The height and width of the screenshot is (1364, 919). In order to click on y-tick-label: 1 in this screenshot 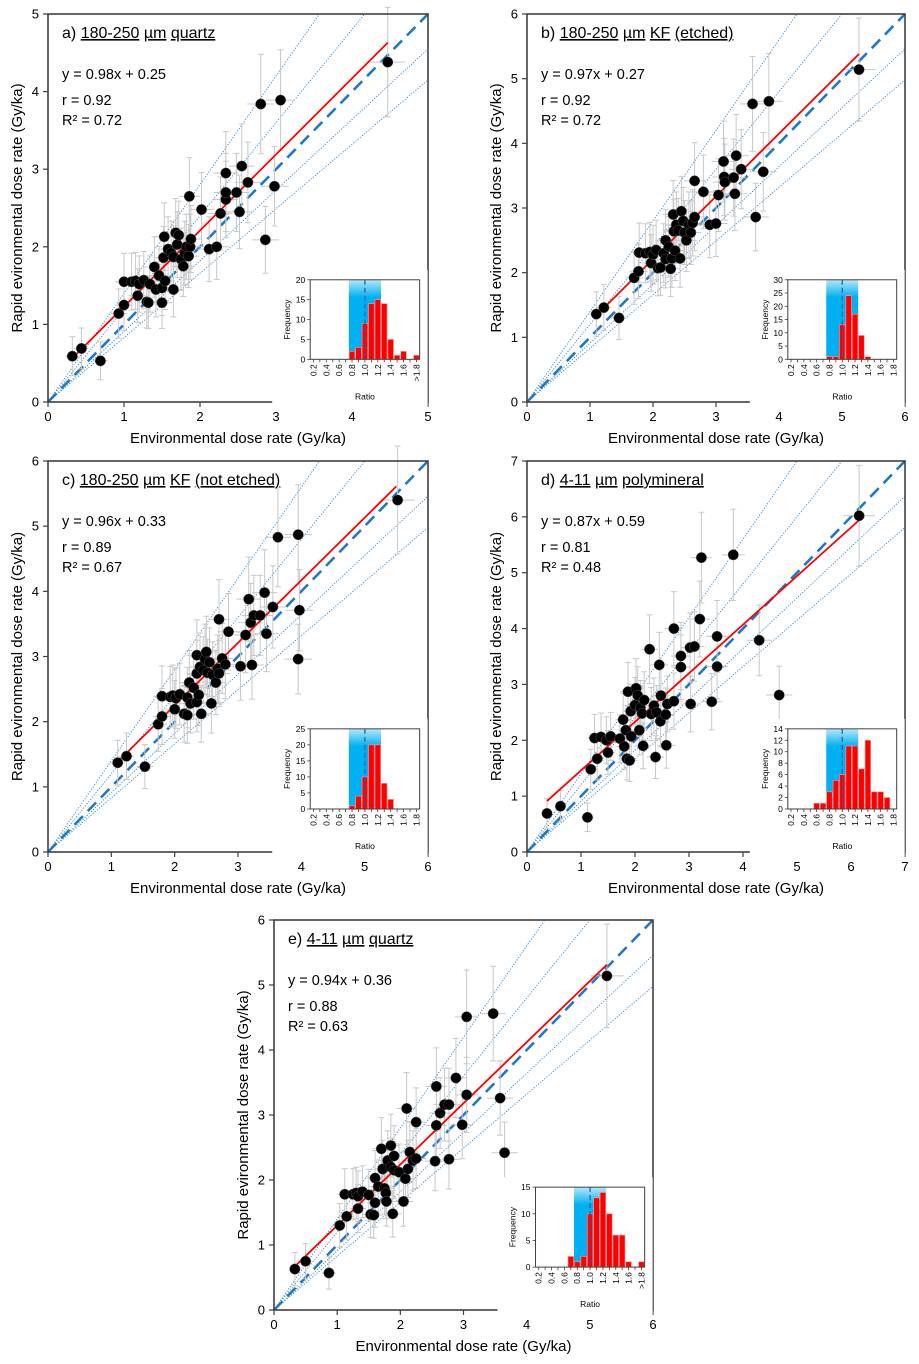, I will do `click(35, 786)`.